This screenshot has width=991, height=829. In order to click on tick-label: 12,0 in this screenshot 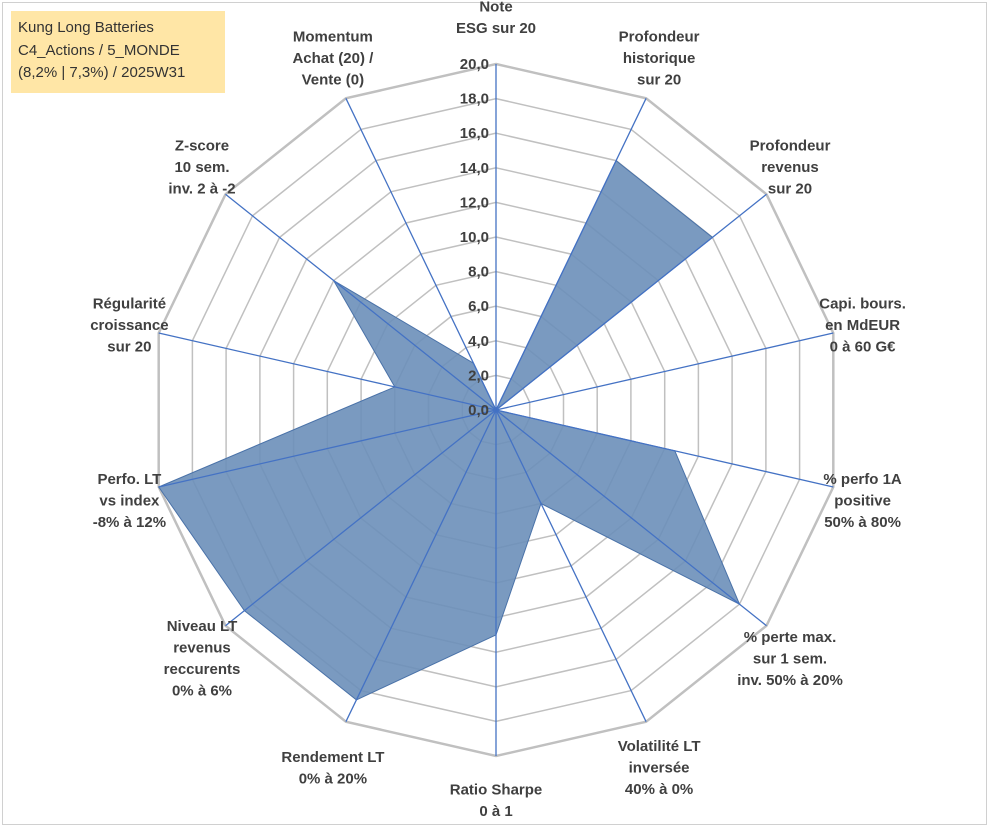, I will do `click(474, 202)`.